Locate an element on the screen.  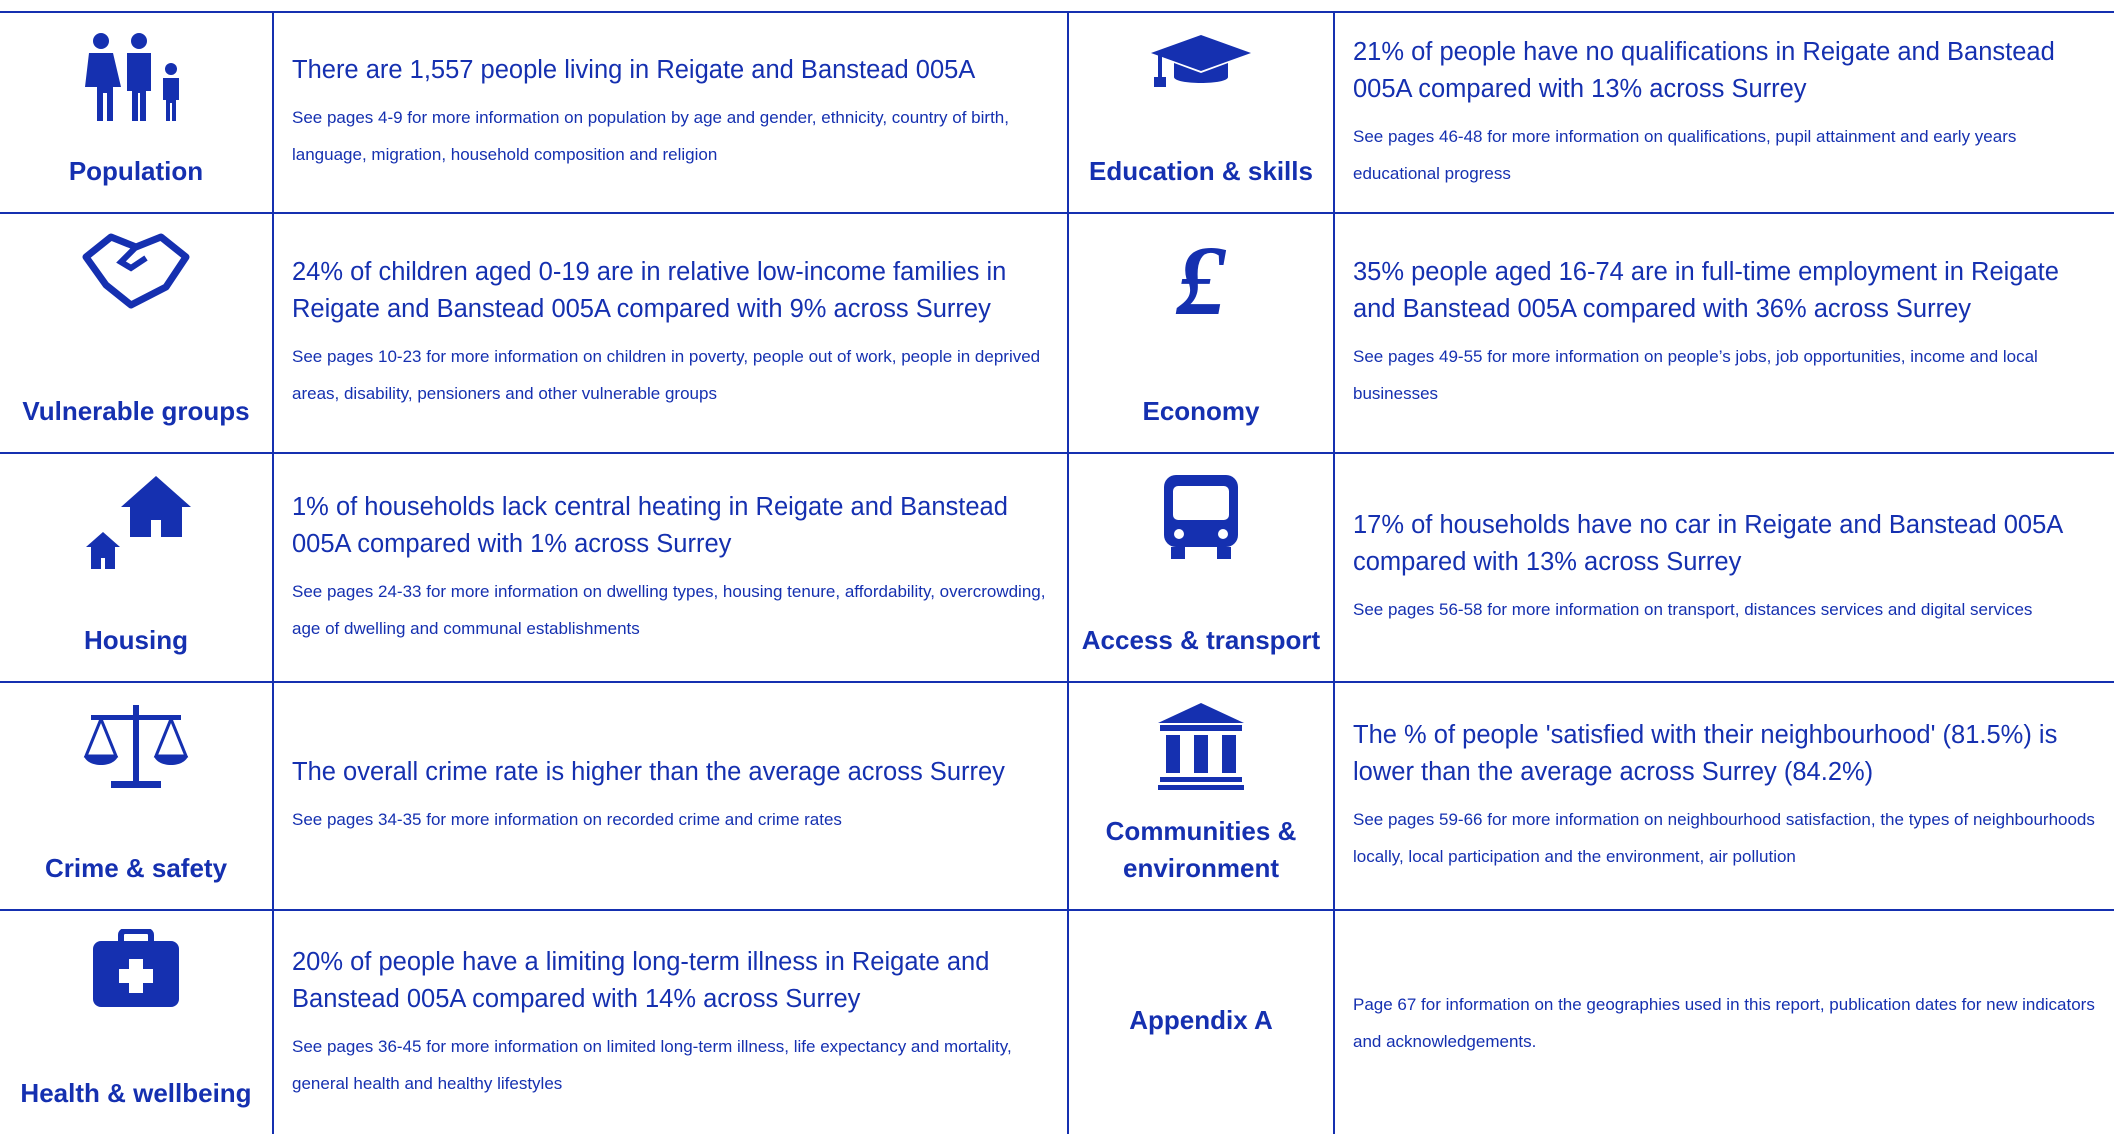
category-label: Health & wellbeing is located at coordinates (136, 1093).